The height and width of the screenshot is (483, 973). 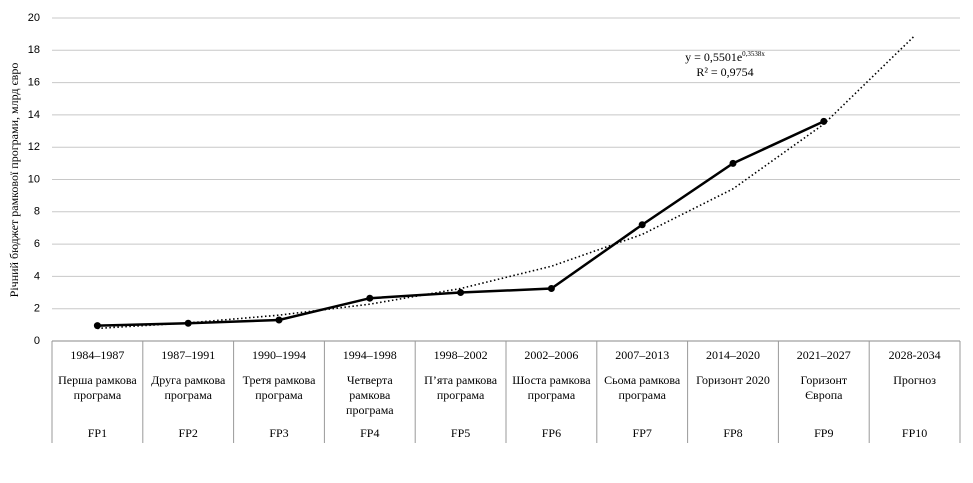 What do you see at coordinates (753, 54) in the screenshot?
I see `equation-exponent: 0,3538x` at bounding box center [753, 54].